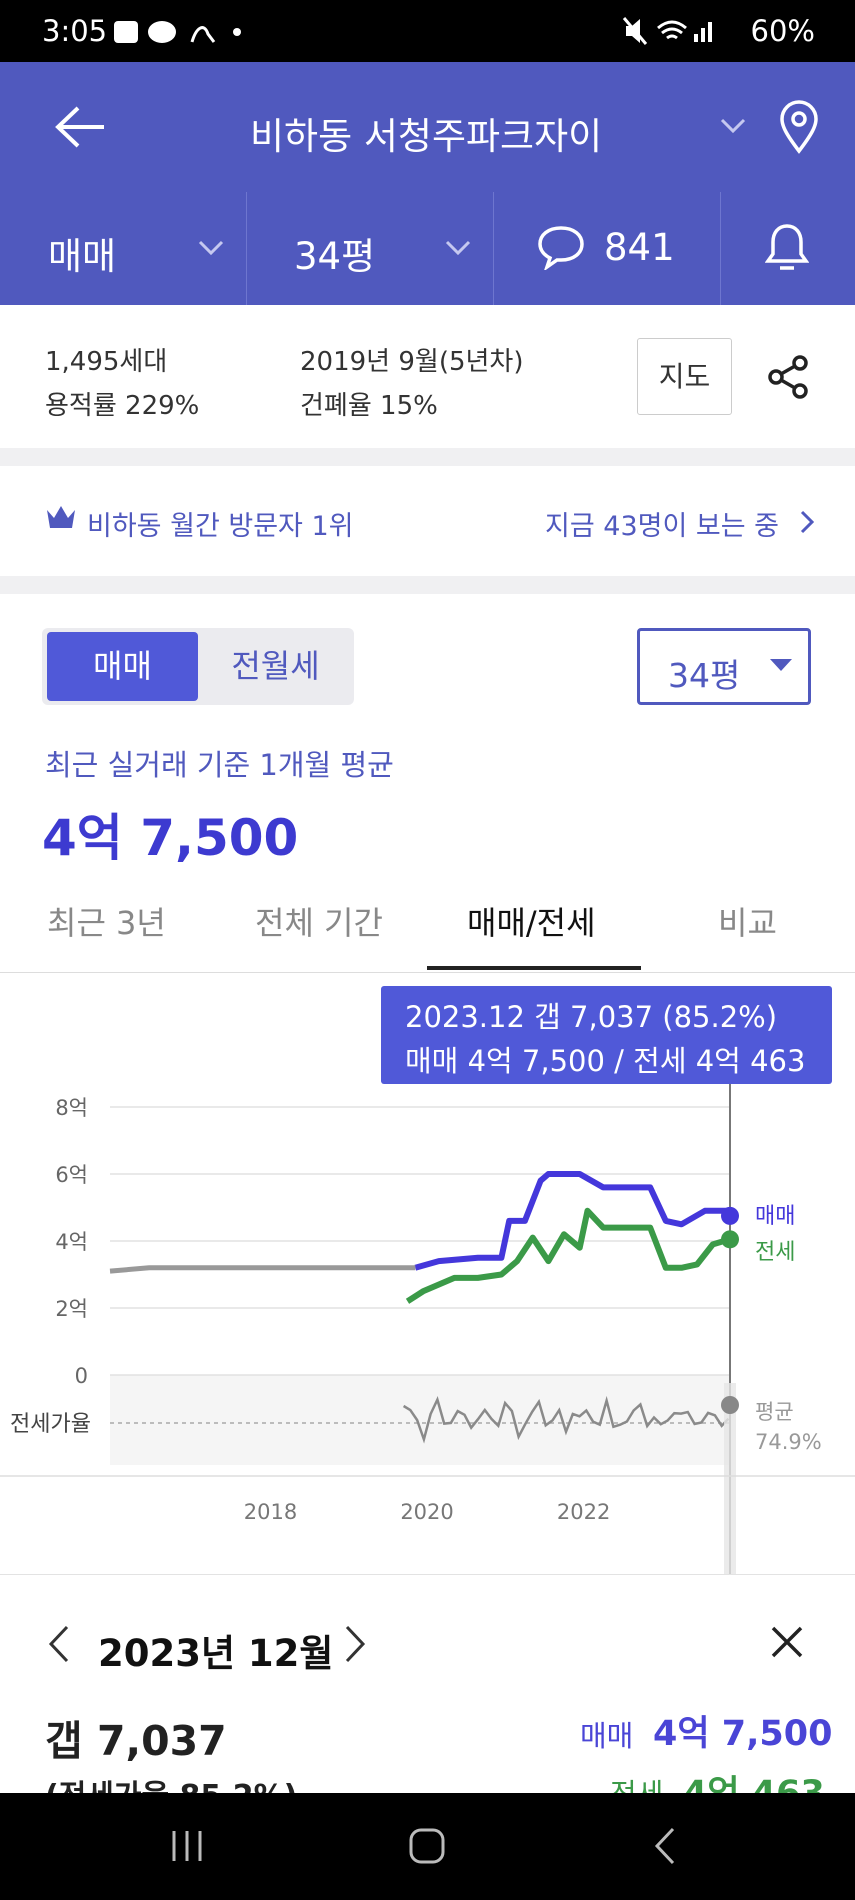 This screenshot has width=855, height=1900. I want to click on home-icon, so click(427, 1846).